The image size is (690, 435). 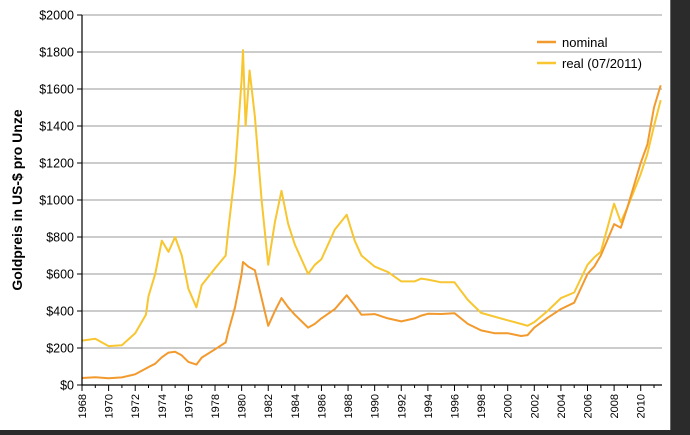 I want to click on y-tick-label: $2000, so click(x=56, y=16).